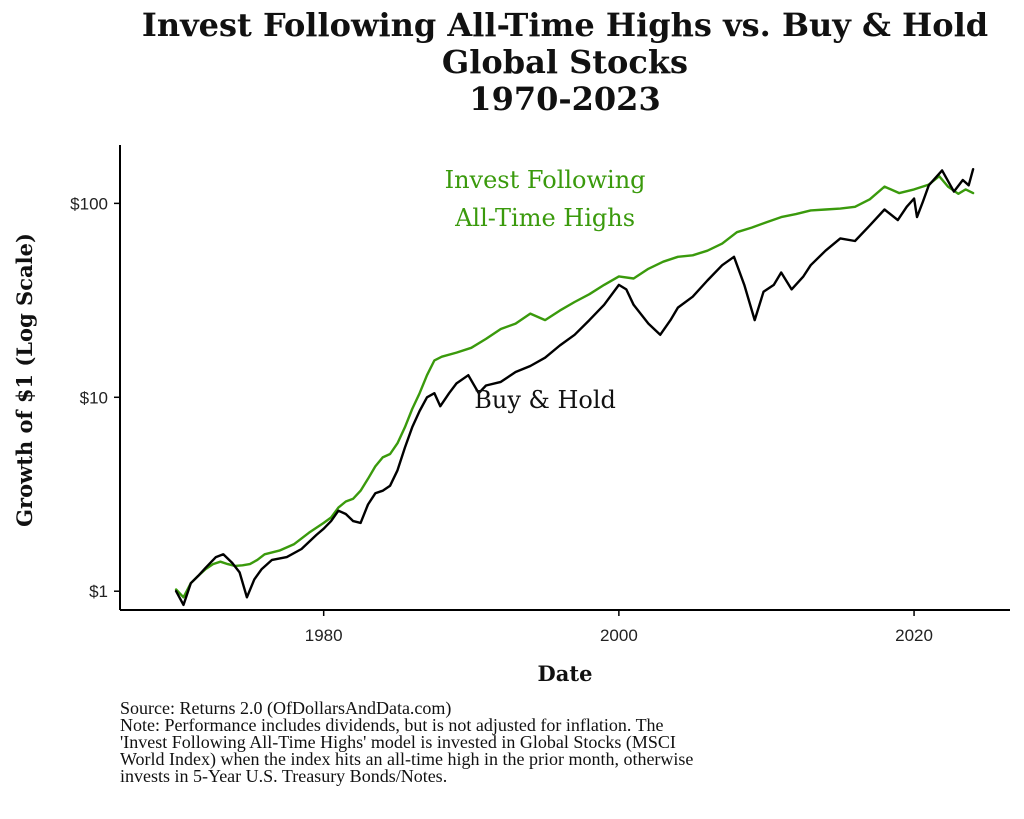 The height and width of the screenshot is (819, 1024). What do you see at coordinates (544, 218) in the screenshot?
I see `annotation-invest-following-ath: All-Time Highs` at bounding box center [544, 218].